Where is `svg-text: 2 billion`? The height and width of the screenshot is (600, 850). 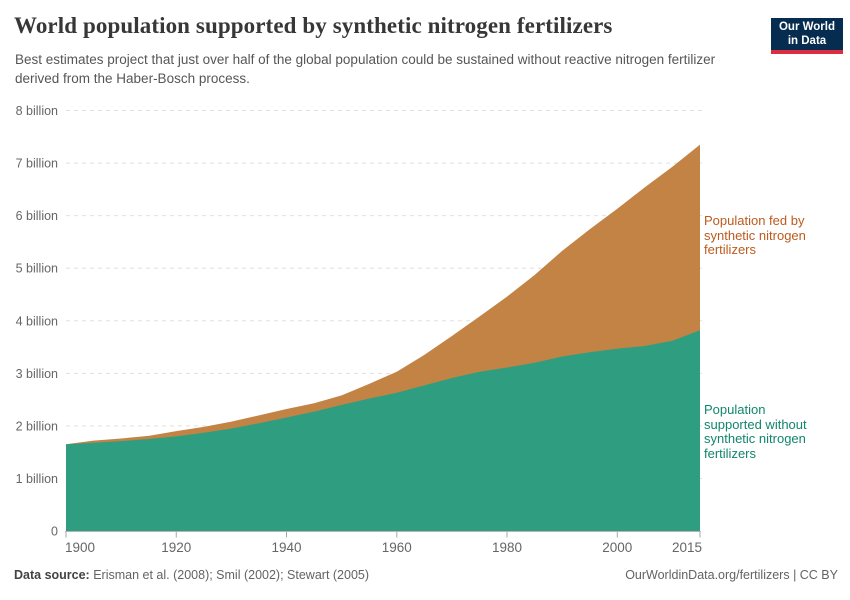 svg-text: 2 billion is located at coordinates (37, 426).